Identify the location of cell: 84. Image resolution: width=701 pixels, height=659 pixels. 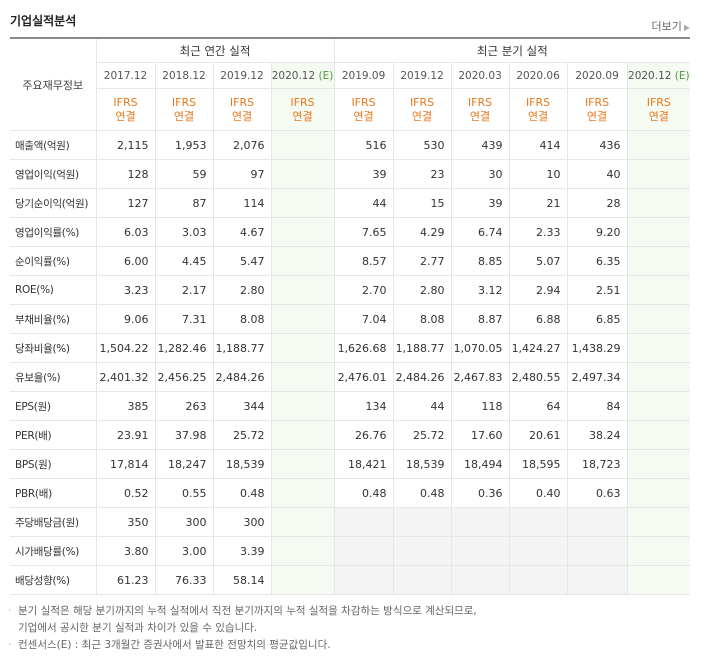
(597, 406).